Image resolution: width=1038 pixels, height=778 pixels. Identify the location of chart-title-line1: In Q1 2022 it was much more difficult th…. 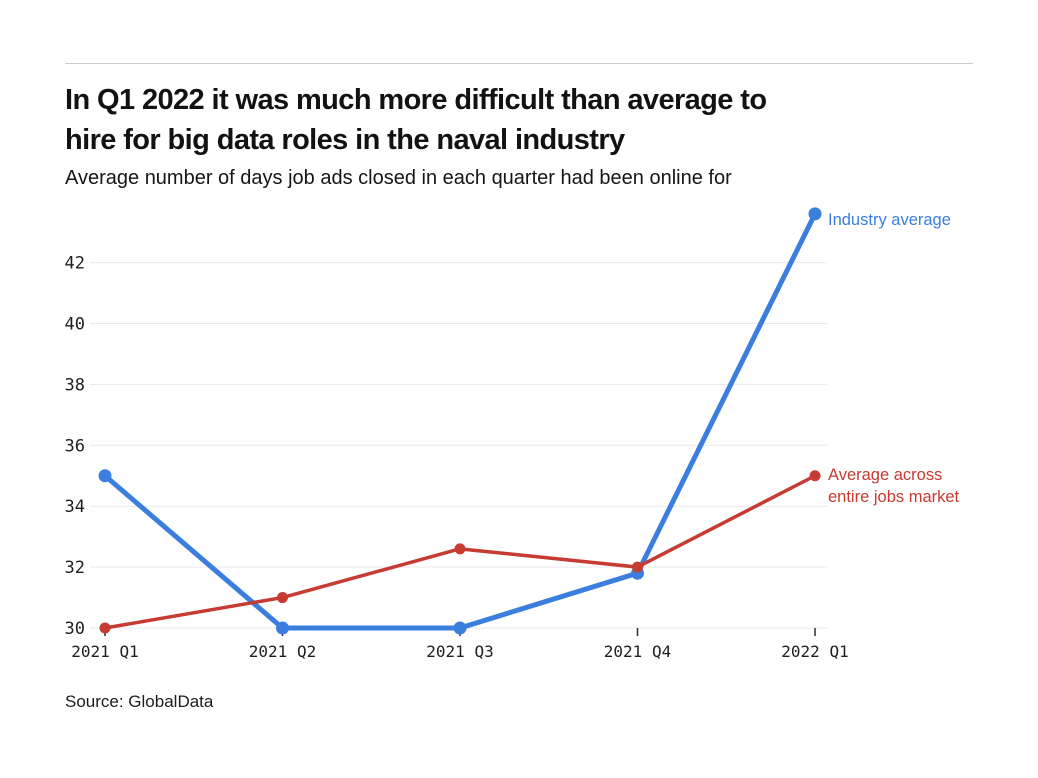
(416, 100).